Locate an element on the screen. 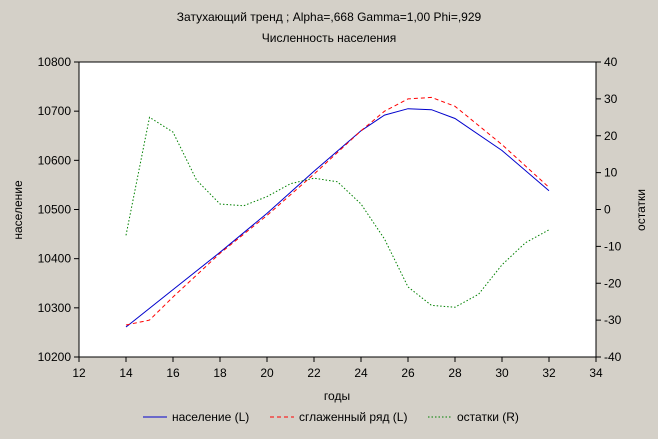  y-left-tick-label-6: 10800 is located at coordinates (55, 62).